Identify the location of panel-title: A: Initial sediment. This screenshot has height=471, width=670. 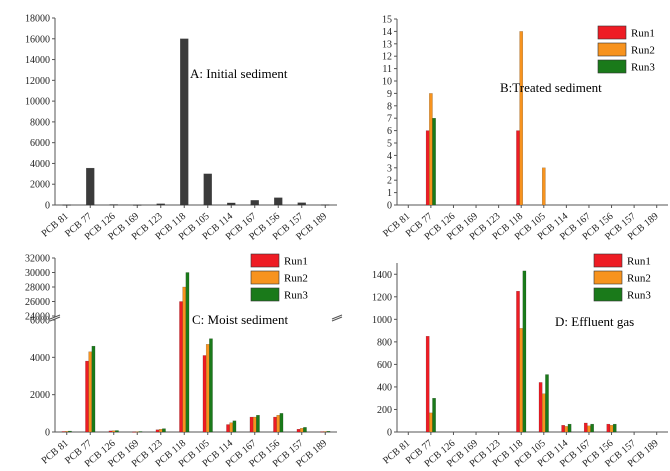
(239, 73).